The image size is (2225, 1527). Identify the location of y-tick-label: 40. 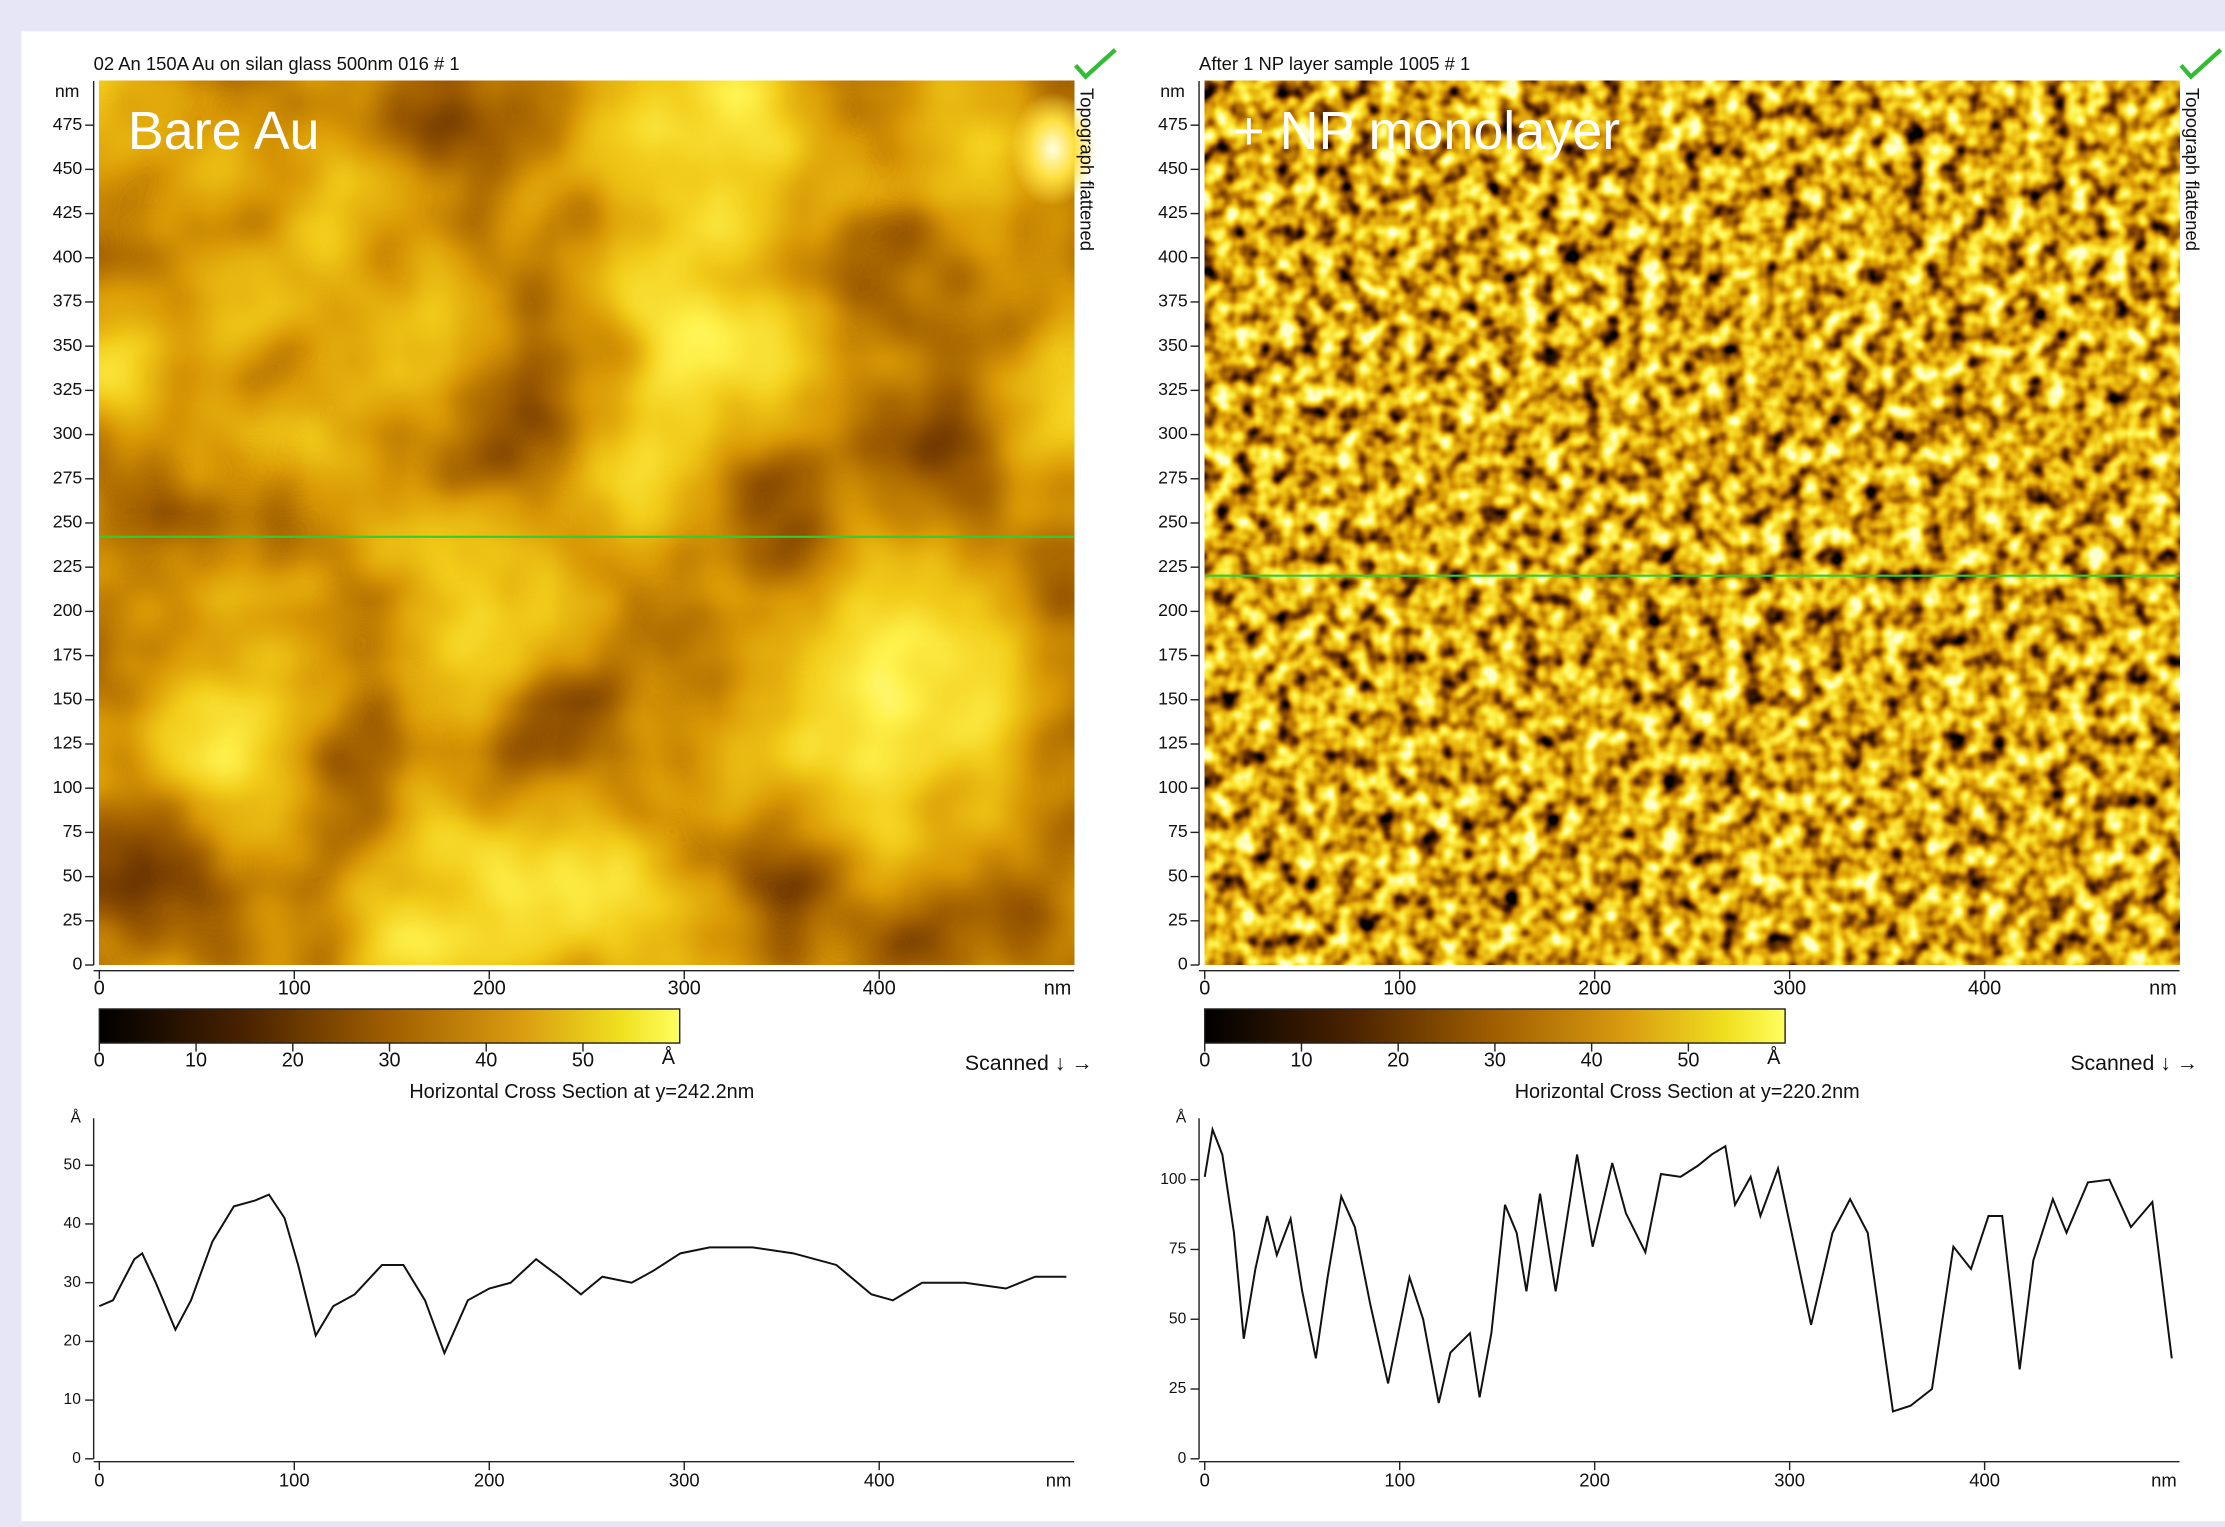
(73, 1223).